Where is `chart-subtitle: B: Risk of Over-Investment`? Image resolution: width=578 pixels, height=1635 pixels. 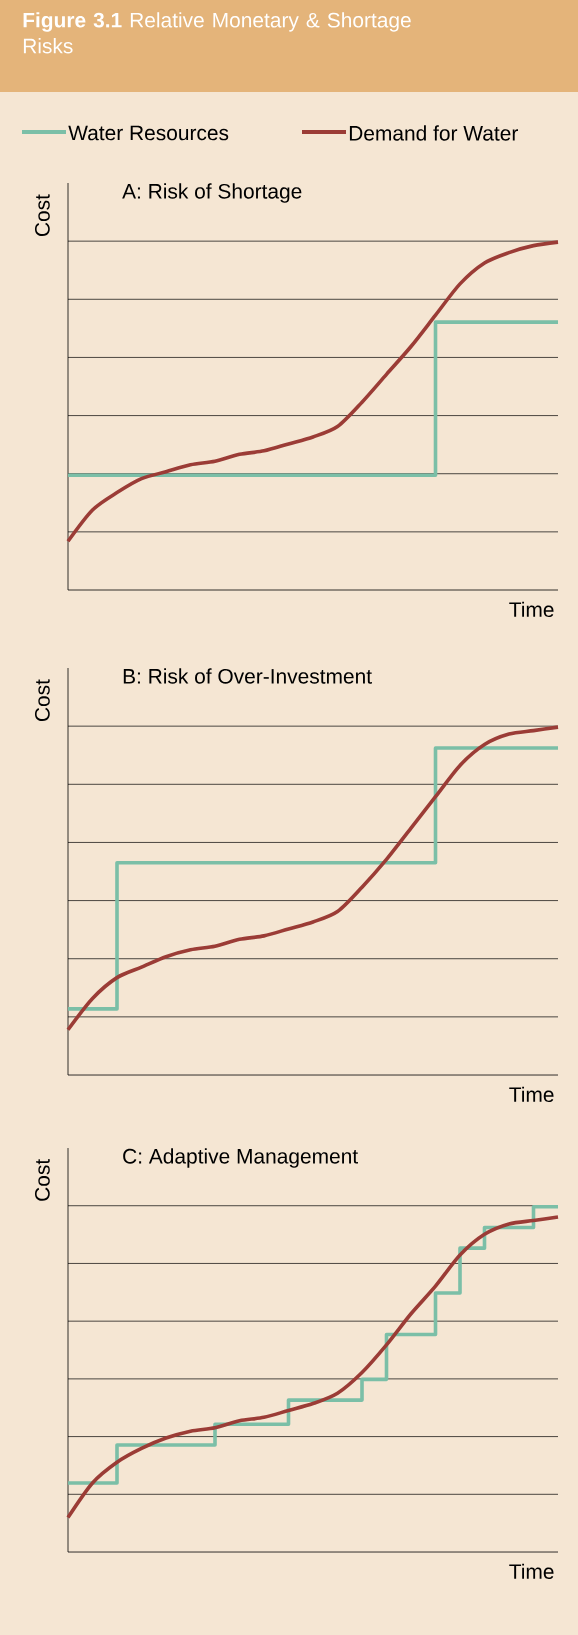
chart-subtitle: B: Risk of Over-Investment is located at coordinates (247, 676).